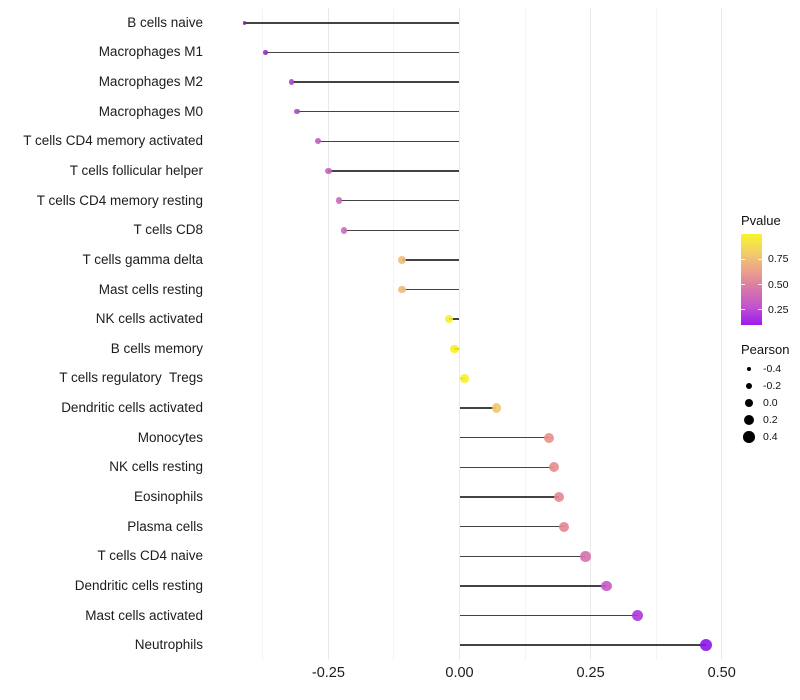 This screenshot has height=700, width=800. What do you see at coordinates (132, 408) in the screenshot?
I see `y-axis-label: Dendritic cells activated` at bounding box center [132, 408].